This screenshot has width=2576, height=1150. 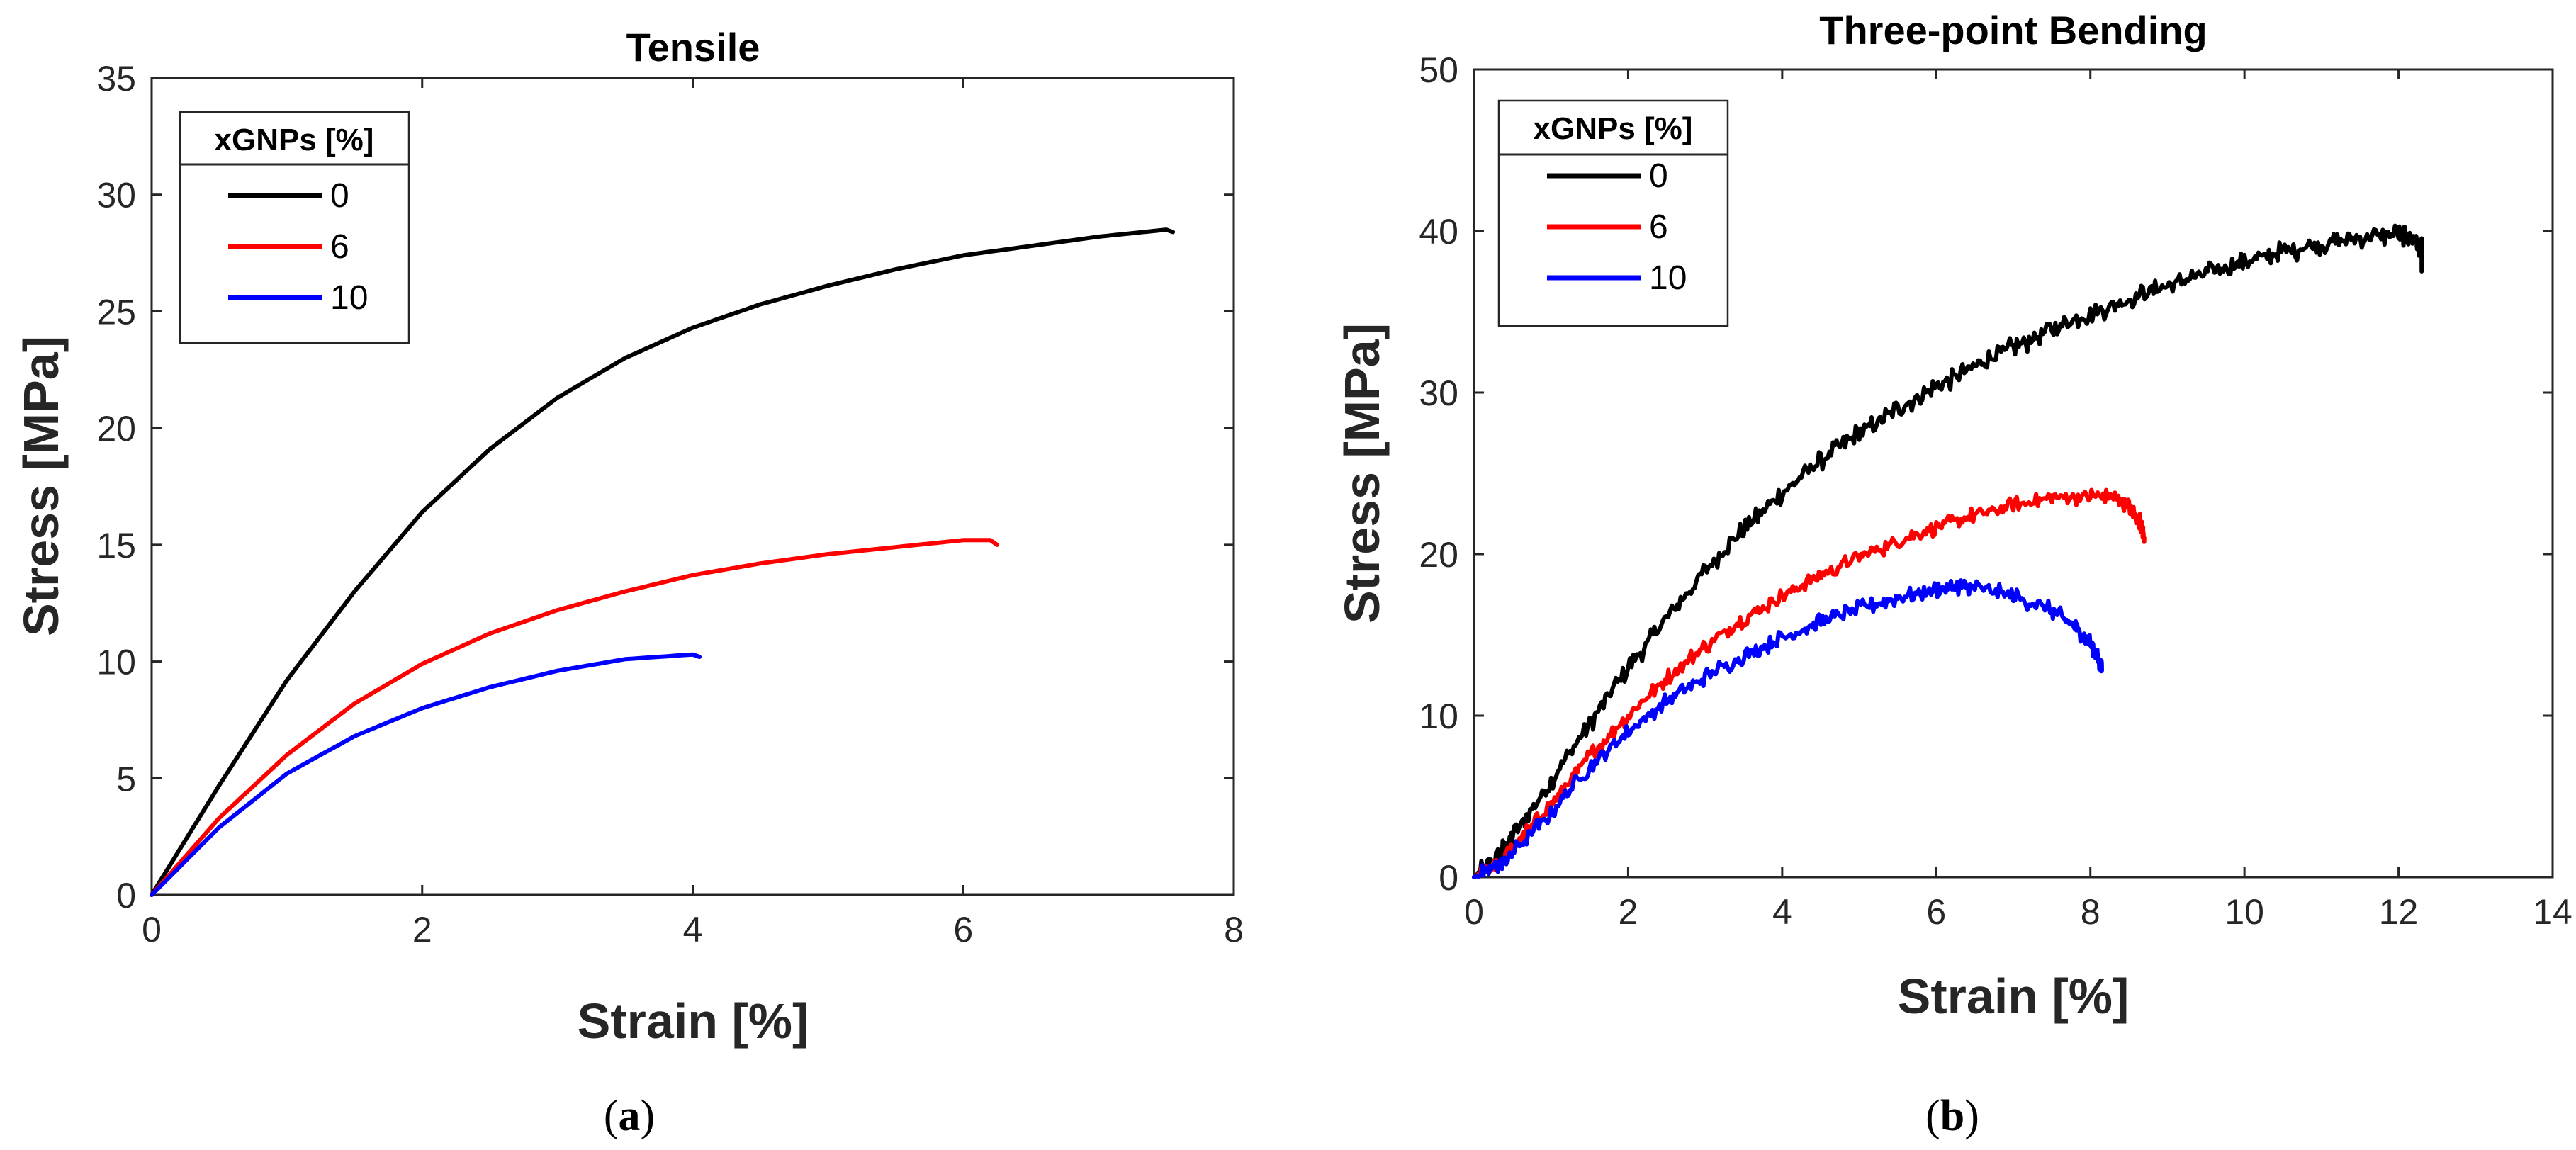 I want to click on tensile-legend-label-10: 10, so click(x=349, y=298).